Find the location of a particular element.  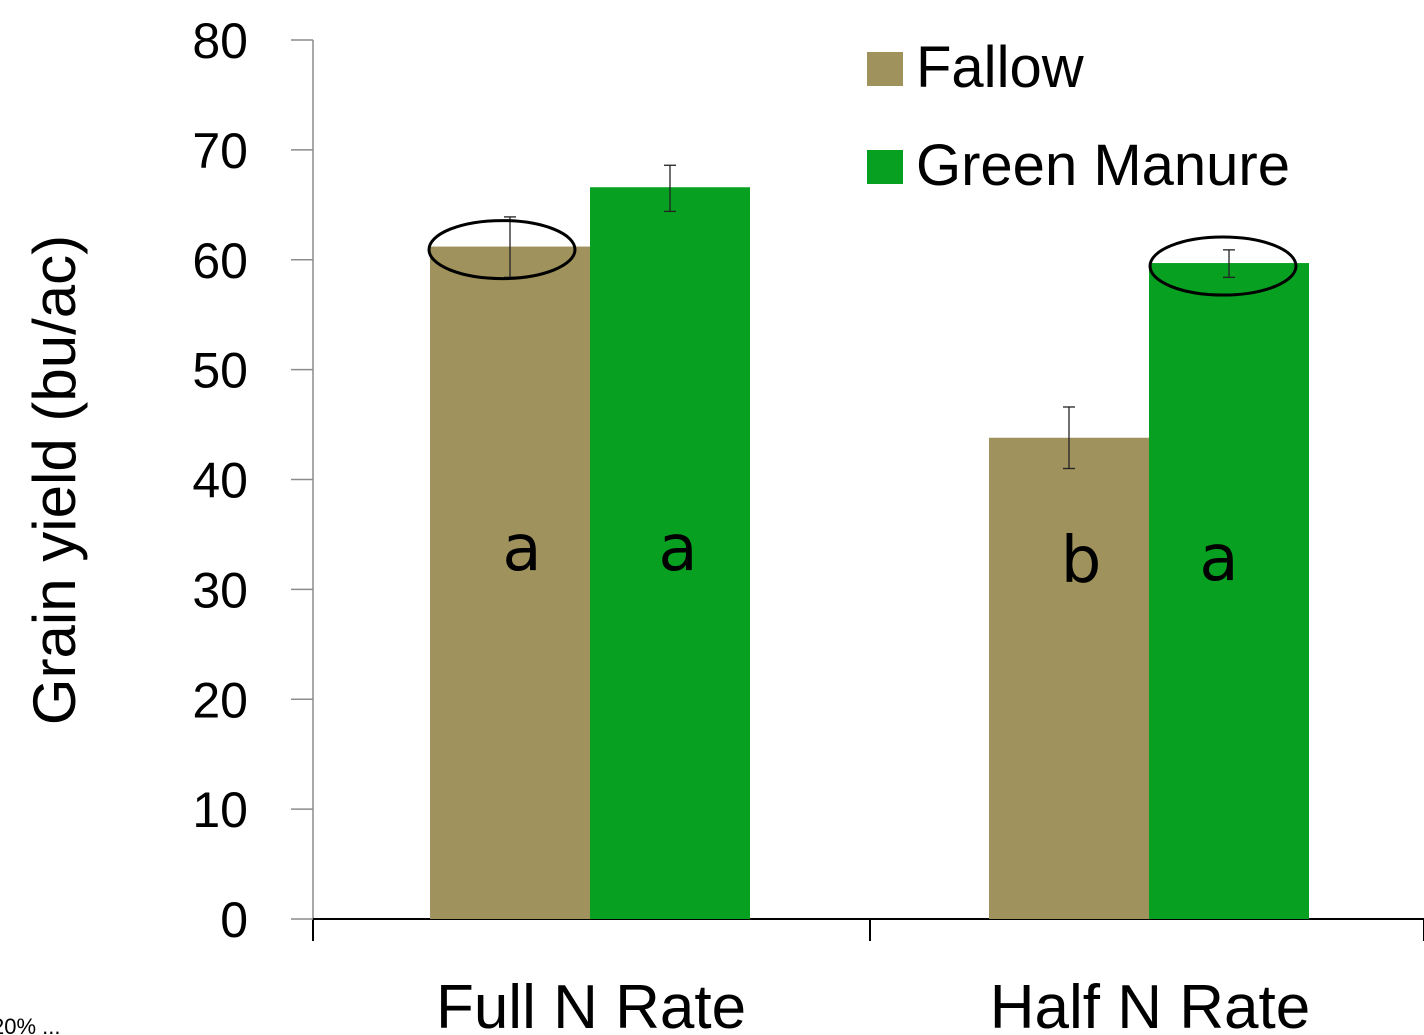

y-ticks: 0 10 20 30 40 50 60 70 80 is located at coordinates (252, 480).